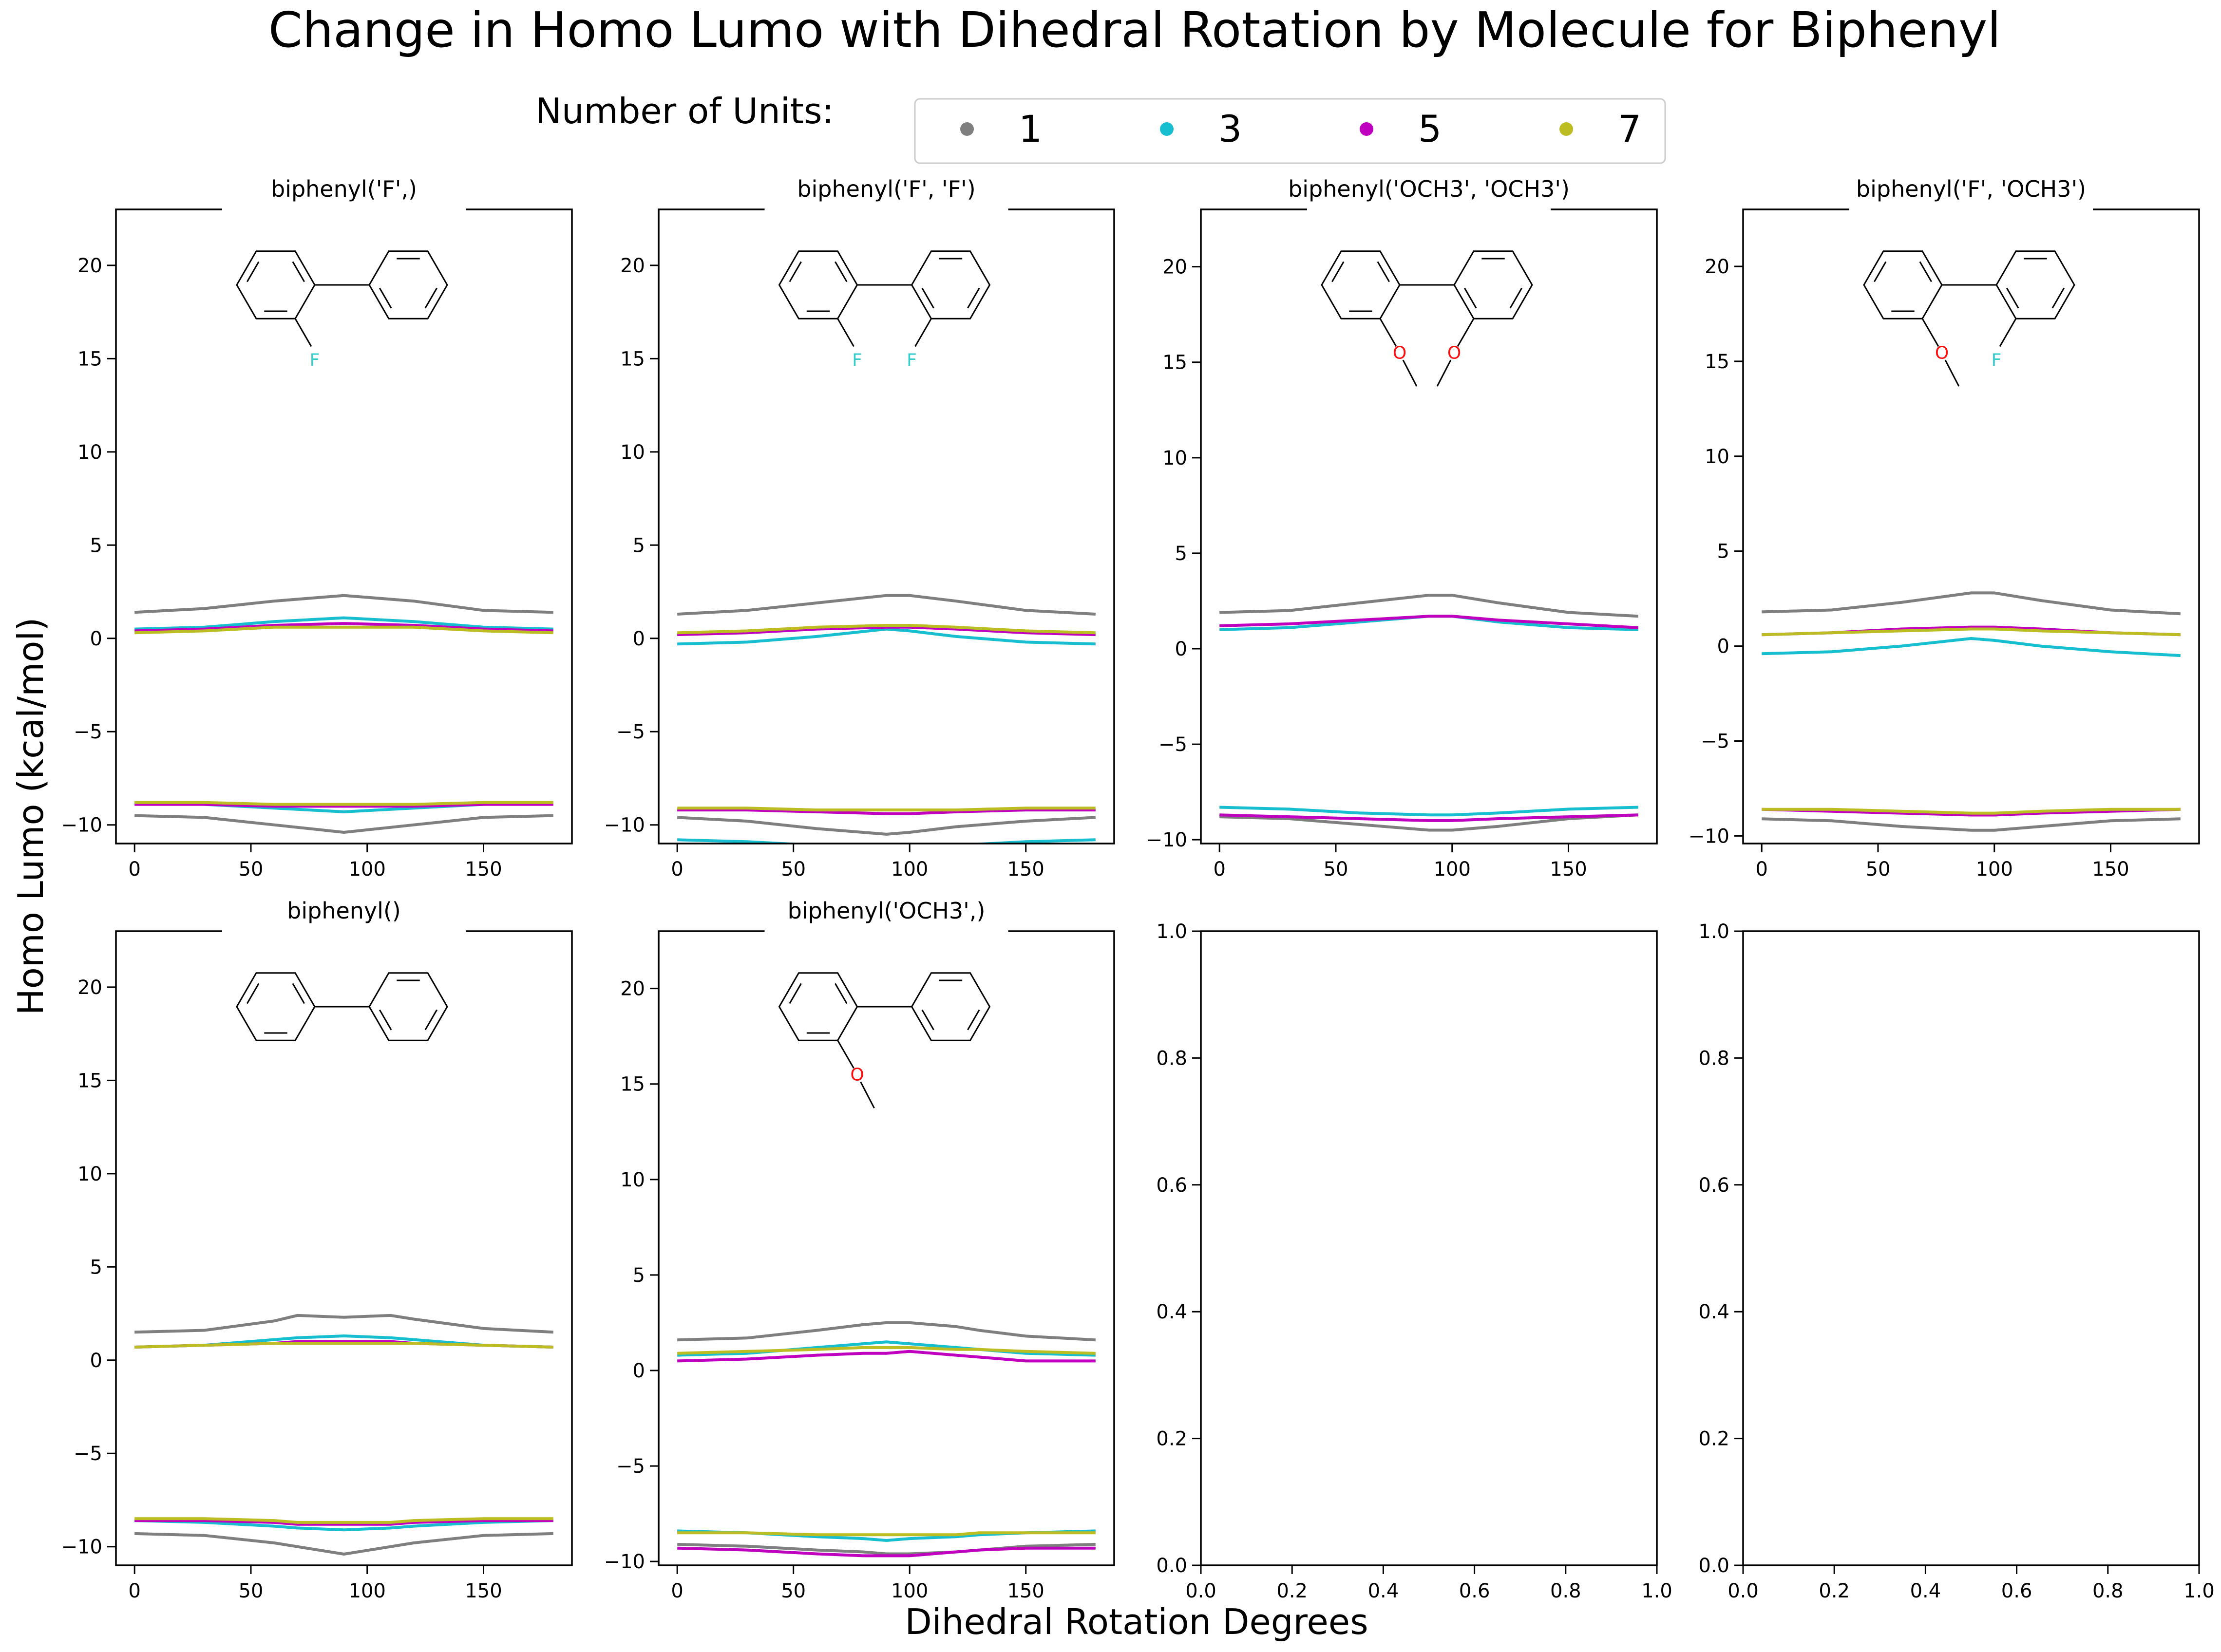 The height and width of the screenshot is (1652, 2221). Describe the element at coordinates (276, 1006) in the screenshot. I see `mol5-left-ring` at that location.